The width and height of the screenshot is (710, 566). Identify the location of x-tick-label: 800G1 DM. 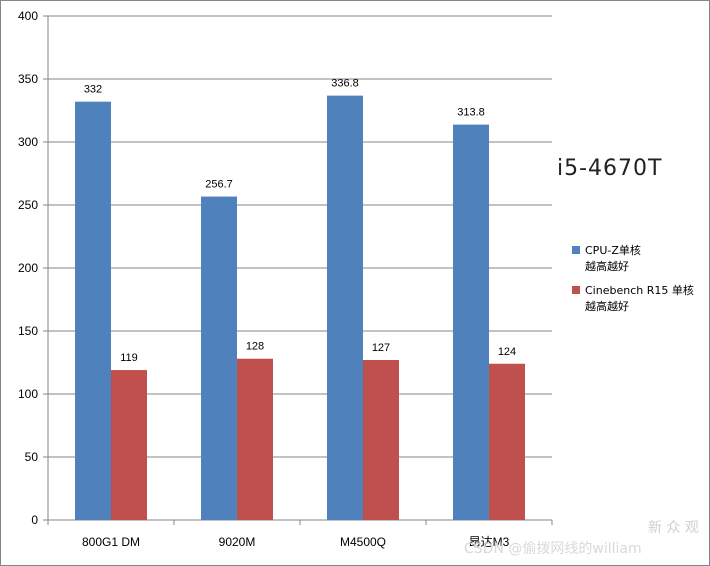
(111, 542).